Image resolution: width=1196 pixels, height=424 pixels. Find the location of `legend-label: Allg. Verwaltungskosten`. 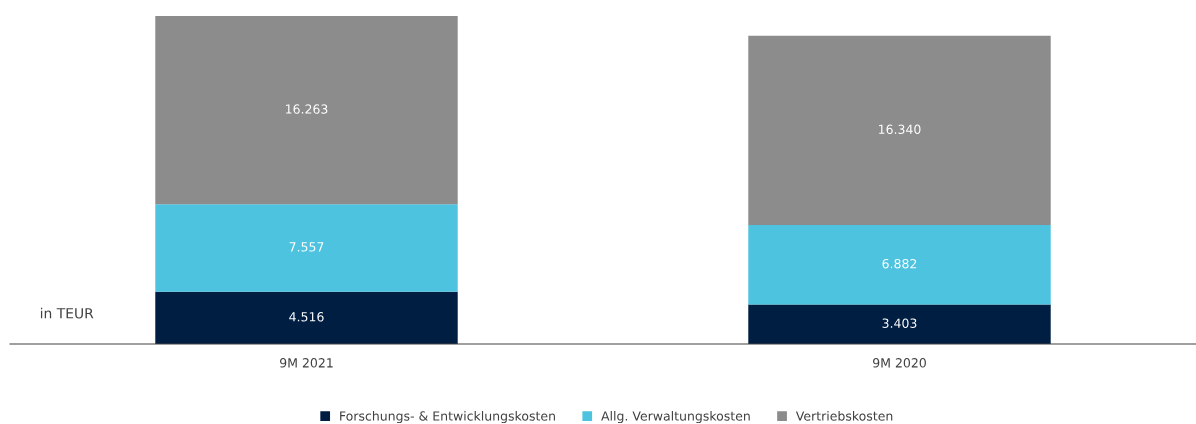

legend-label: Allg. Verwaltungskosten is located at coordinates (675, 417).